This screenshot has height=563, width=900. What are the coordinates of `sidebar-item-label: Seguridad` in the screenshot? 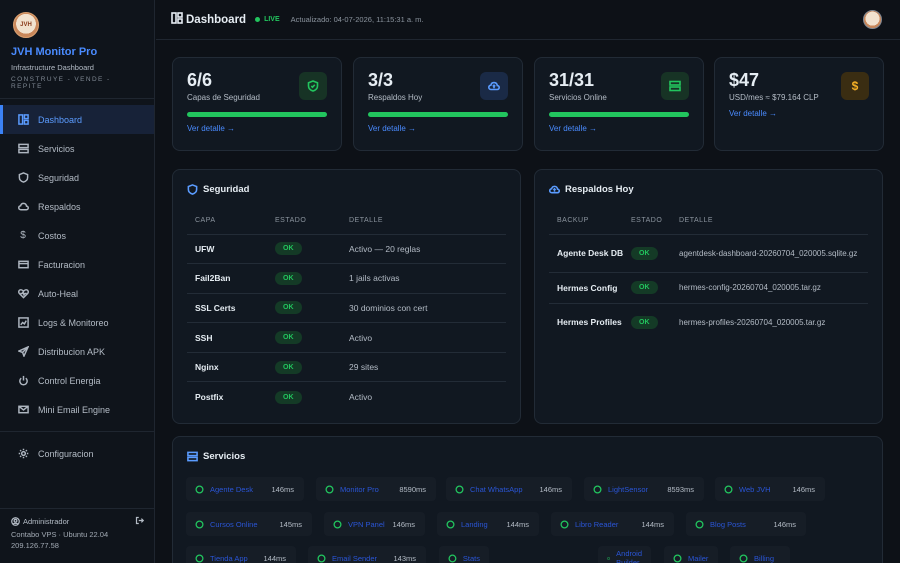 It's located at (59, 177).